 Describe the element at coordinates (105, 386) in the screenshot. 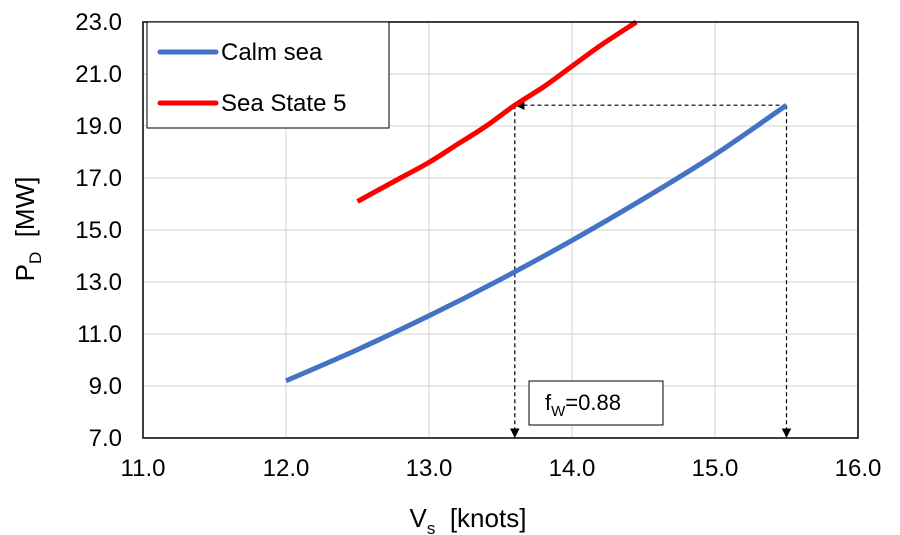

I see `y-tick-label: 9.0` at that location.